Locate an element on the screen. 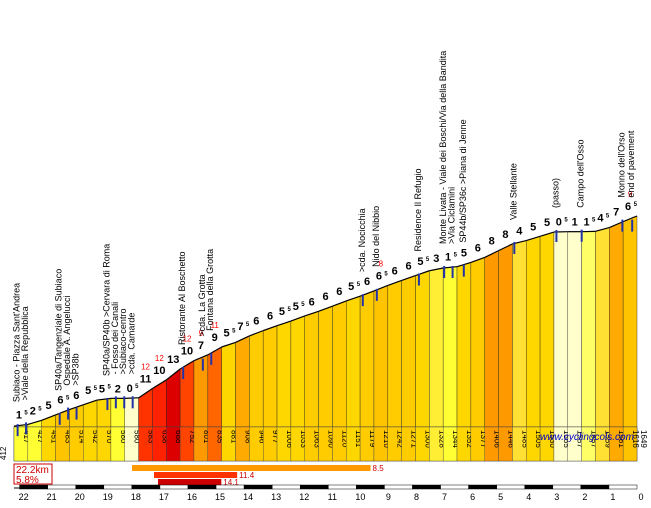 The image size is (651, 508). gradient-bar-label: 11.4 is located at coordinates (247, 475).